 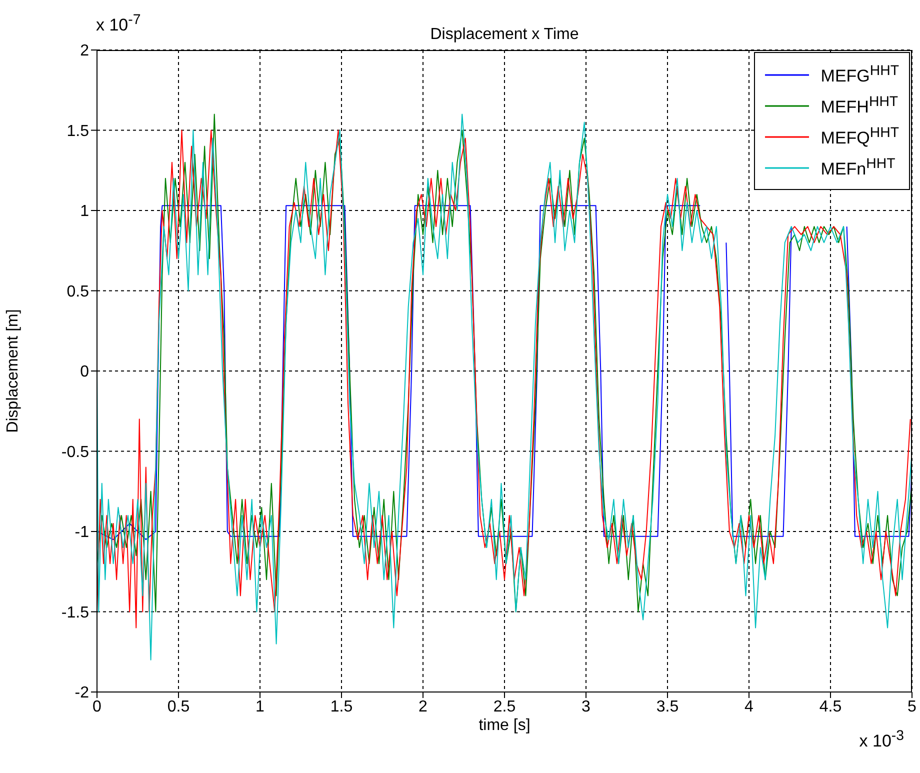 I want to click on x-axis-title: time [s], so click(x=504, y=725).